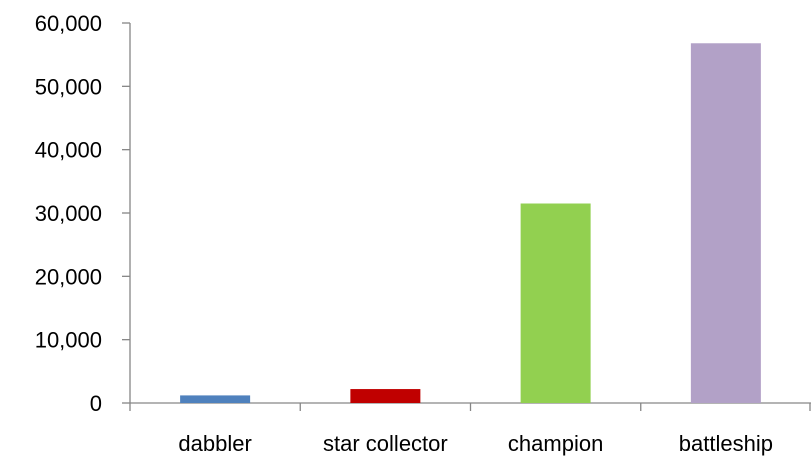 The width and height of the screenshot is (811, 458). Describe the element at coordinates (555, 443) in the screenshot. I see `x-tick-label: champion` at that location.